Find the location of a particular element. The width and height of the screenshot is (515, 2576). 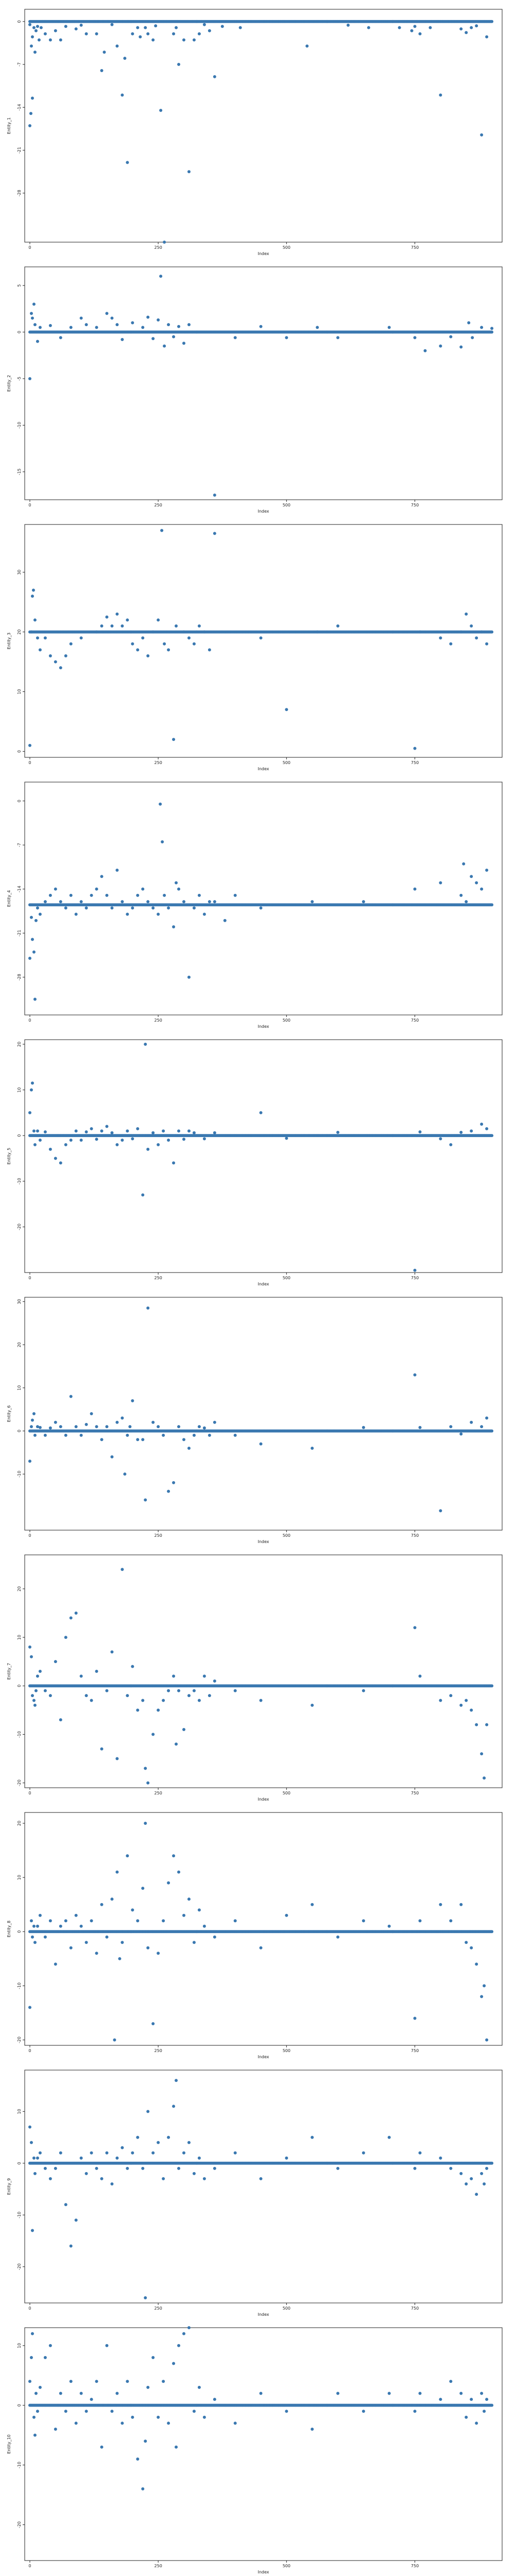

x-axis-label: Index is located at coordinates (263, 511).